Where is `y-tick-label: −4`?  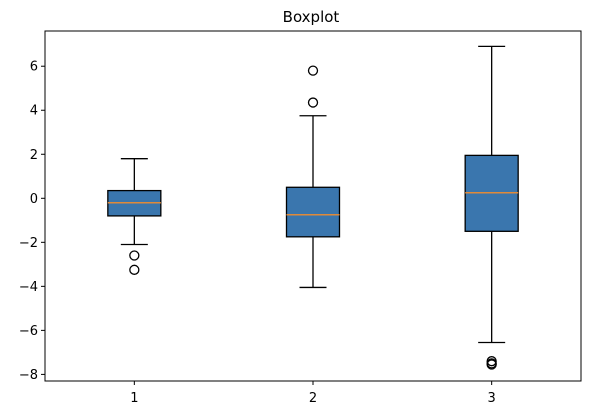 y-tick-label: −4 is located at coordinates (28, 287).